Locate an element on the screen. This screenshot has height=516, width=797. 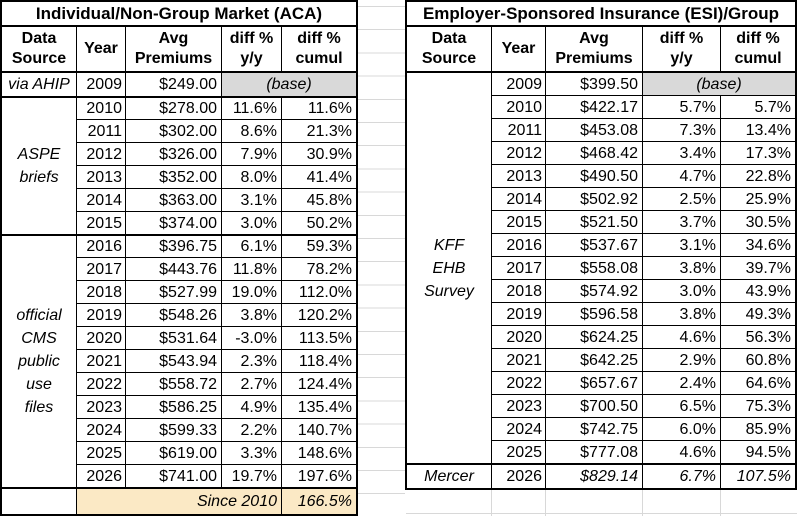
cell-premium-2015: $374.00 is located at coordinates (174, 223).